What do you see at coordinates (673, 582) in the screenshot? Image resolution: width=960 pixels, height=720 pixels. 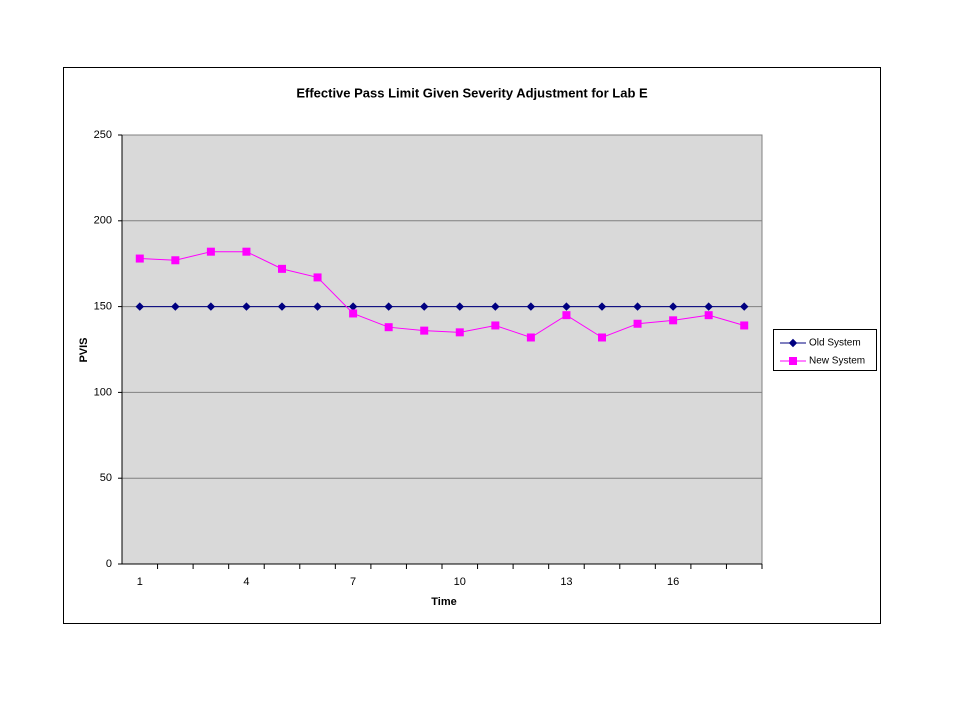 I see `x-tick-label: 16` at bounding box center [673, 582].